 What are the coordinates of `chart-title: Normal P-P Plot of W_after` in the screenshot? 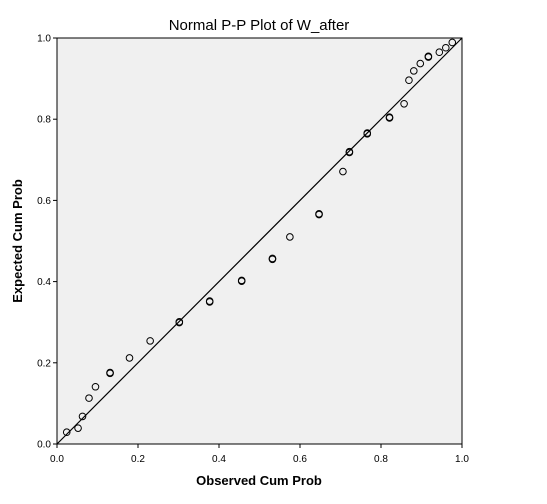 It's located at (259, 25).